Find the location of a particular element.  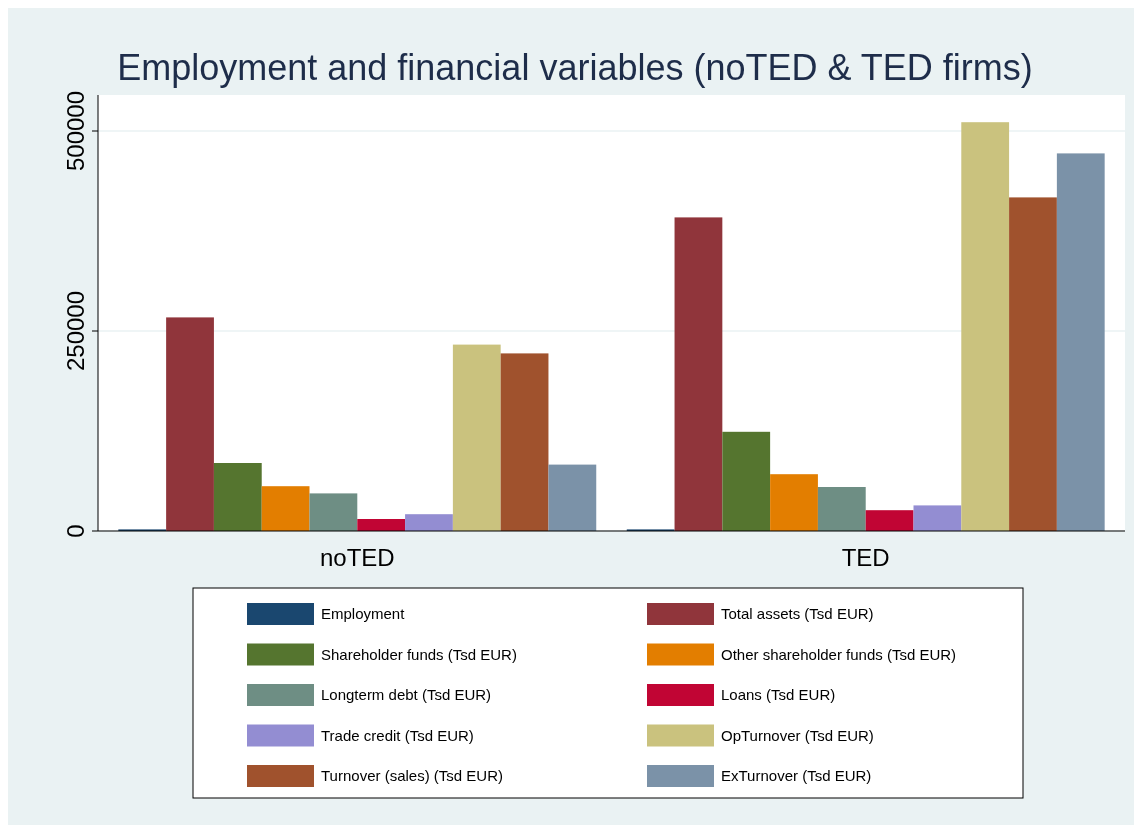

y-tick-label: 0 is located at coordinates (75, 531).